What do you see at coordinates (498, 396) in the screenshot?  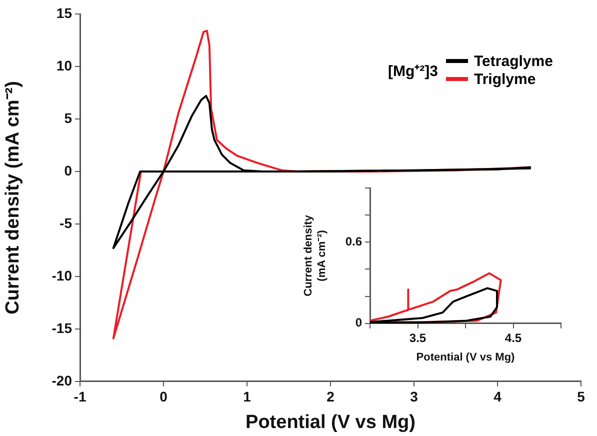 I see `x-tick-label: 4` at bounding box center [498, 396].